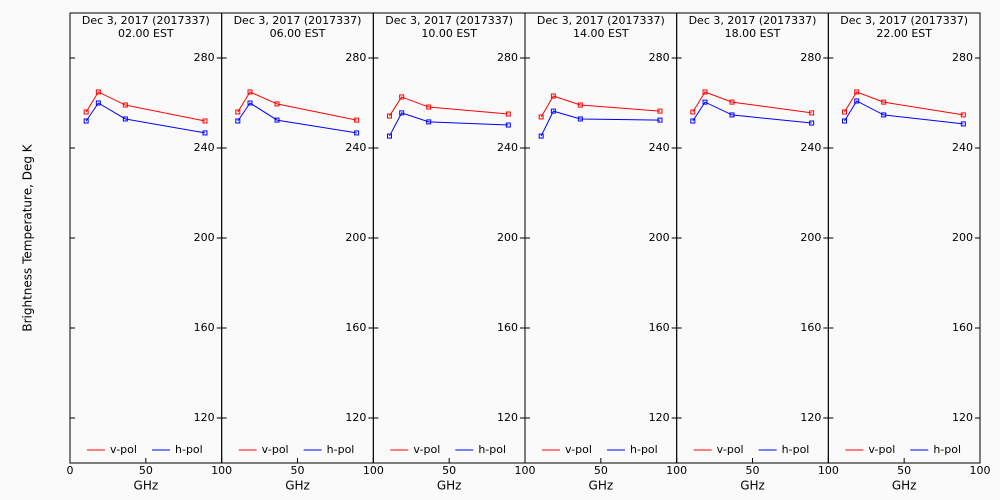 The width and height of the screenshot is (1000, 500). I want to click on panel-subtitle: 22.00 EST, so click(904, 33).